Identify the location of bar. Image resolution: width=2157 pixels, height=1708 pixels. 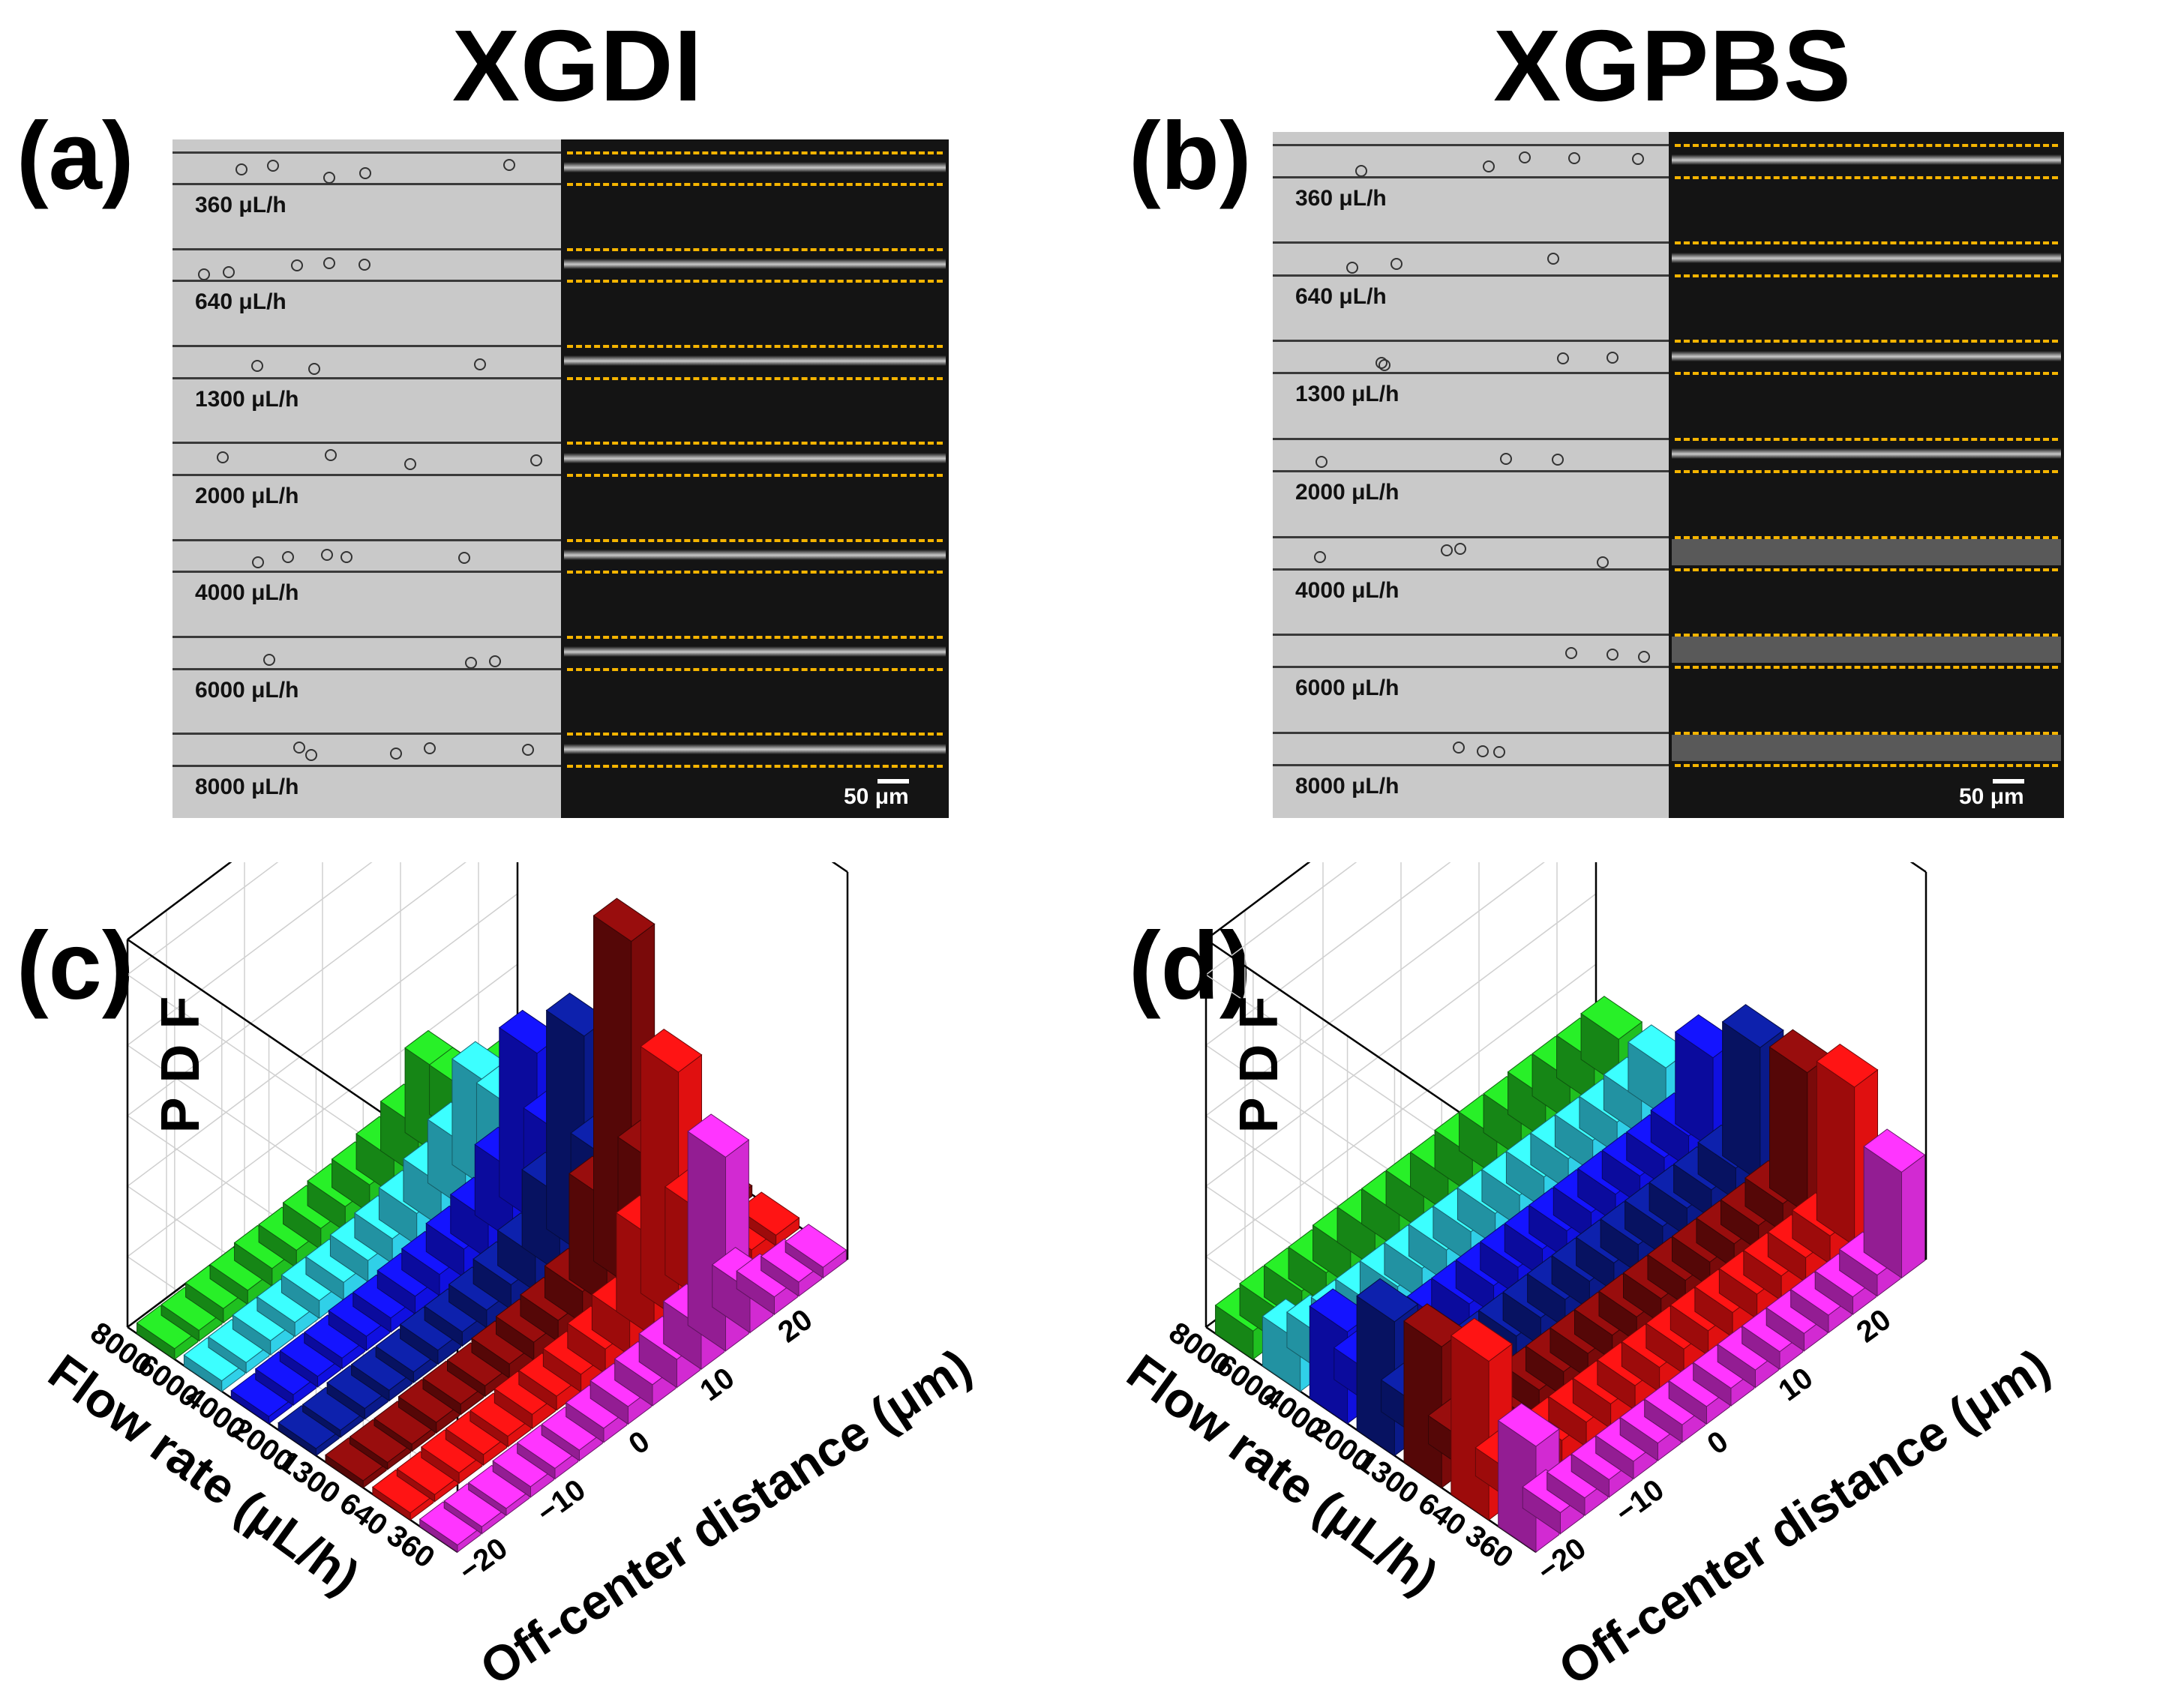
(1913, 1217).